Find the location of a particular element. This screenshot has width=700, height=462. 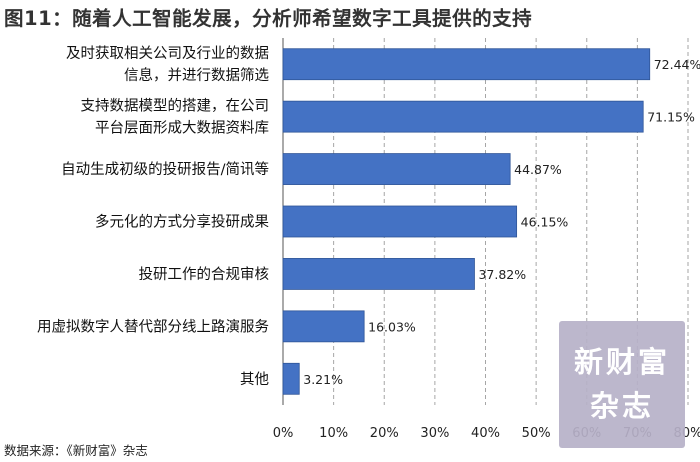

x-tick-label: 20% is located at coordinates (384, 433).